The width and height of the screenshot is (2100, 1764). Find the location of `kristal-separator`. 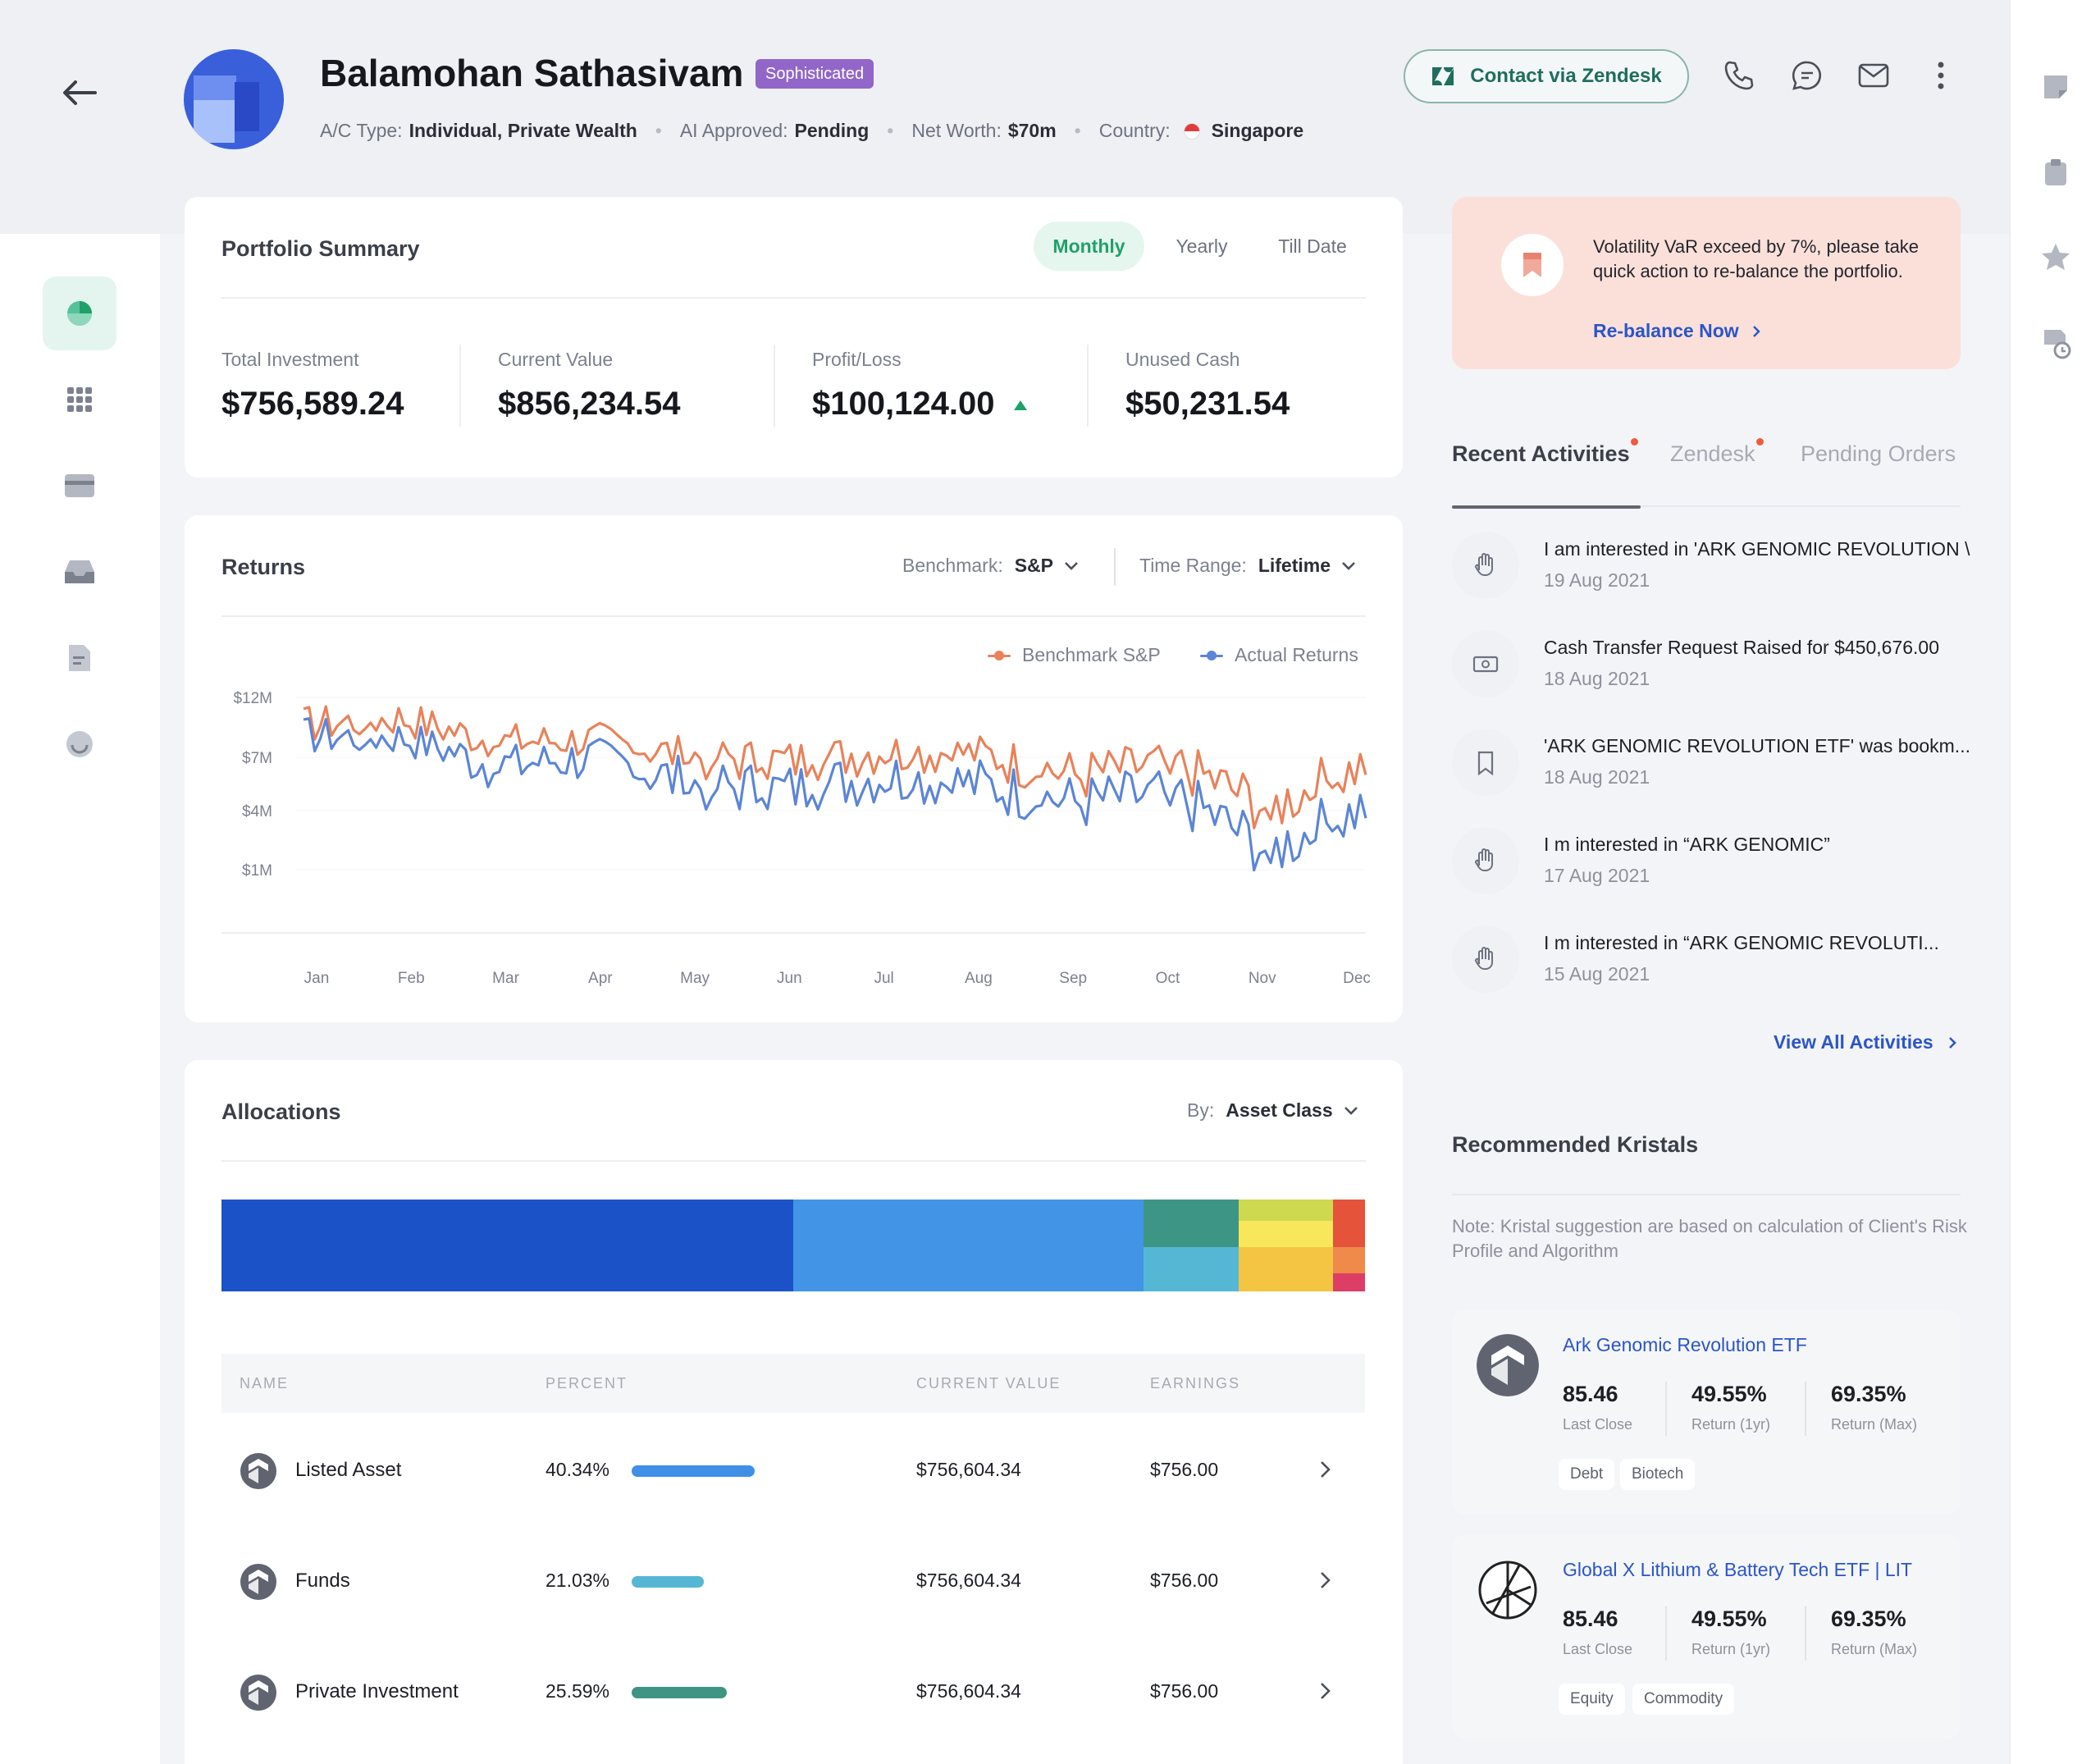

kristal-separator is located at coordinates (1805, 1634).